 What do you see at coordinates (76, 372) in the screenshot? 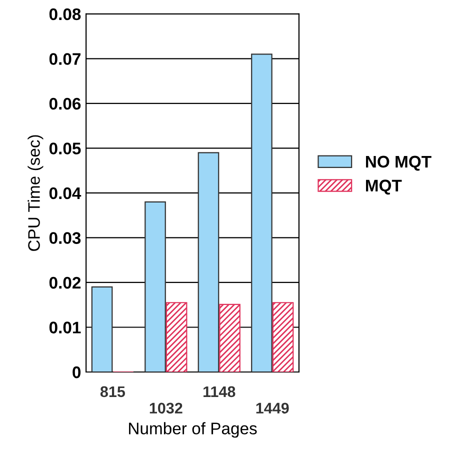
I see `y-tick-label: 0` at bounding box center [76, 372].